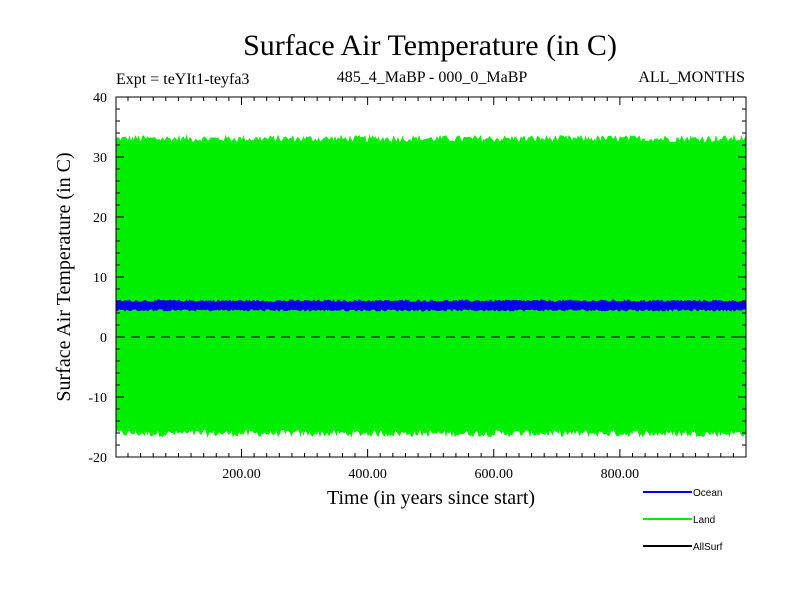 This screenshot has width=800, height=600. What do you see at coordinates (103, 338) in the screenshot?
I see `y-tick-label: 0` at bounding box center [103, 338].